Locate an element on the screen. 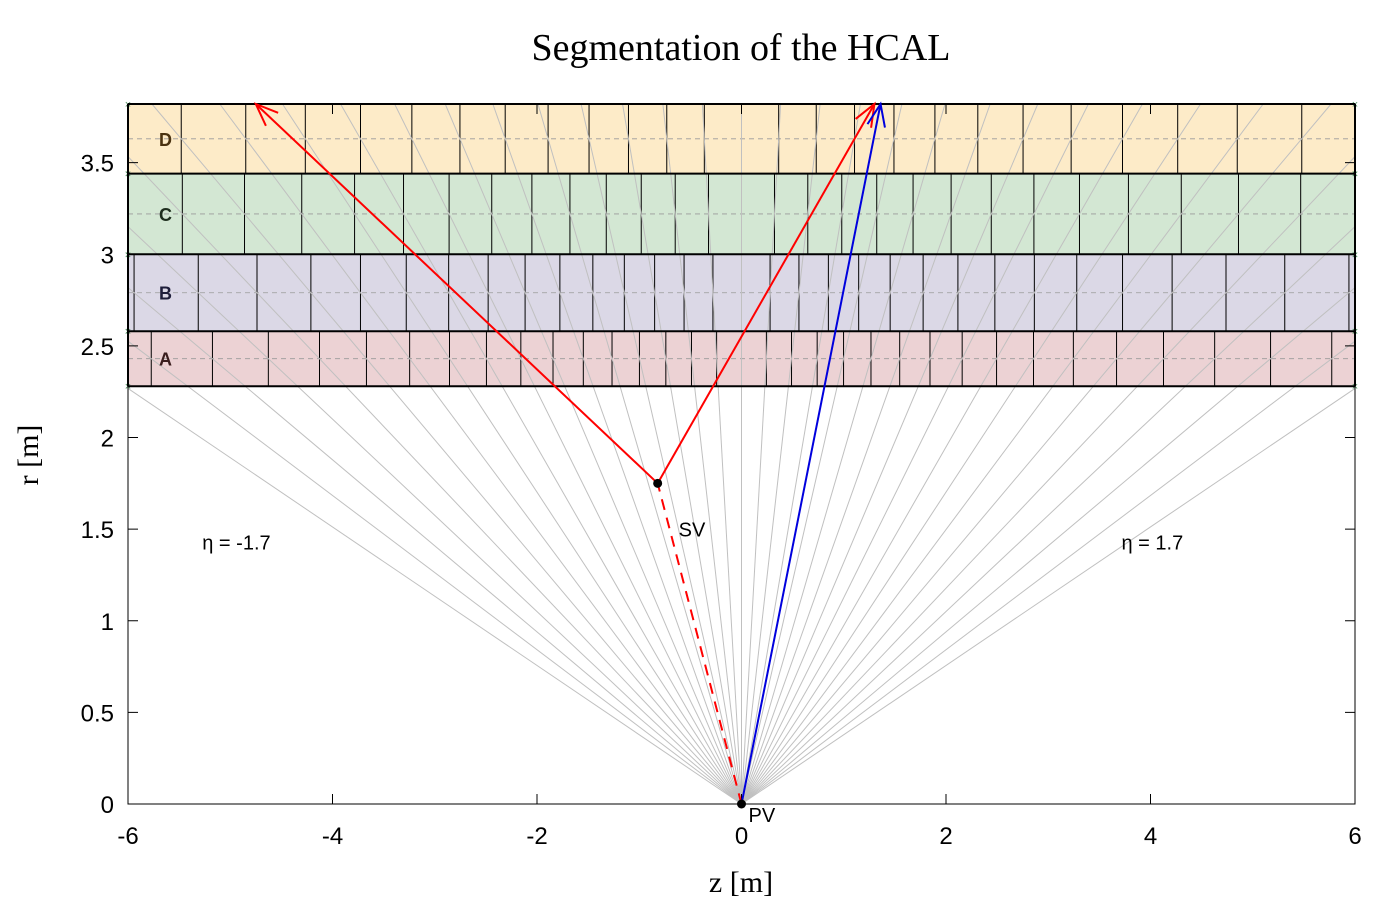 The height and width of the screenshot is (900, 1400). x-tick-label: -2 is located at coordinates (536, 836).